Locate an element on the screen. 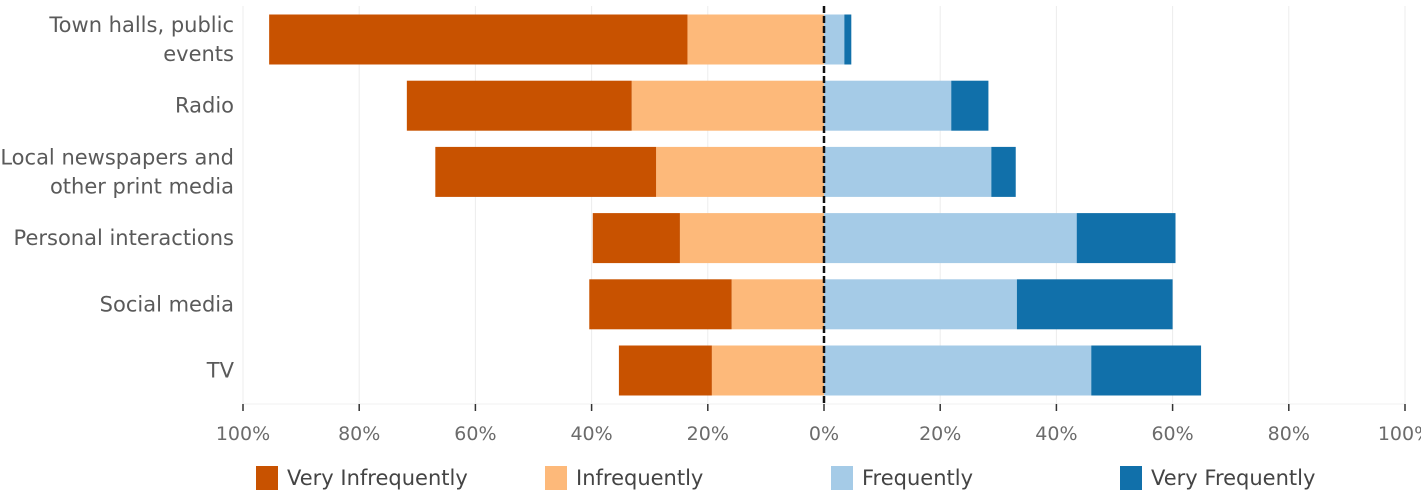 The height and width of the screenshot is (493, 1421). category-label-line: Radio is located at coordinates (204, 106).